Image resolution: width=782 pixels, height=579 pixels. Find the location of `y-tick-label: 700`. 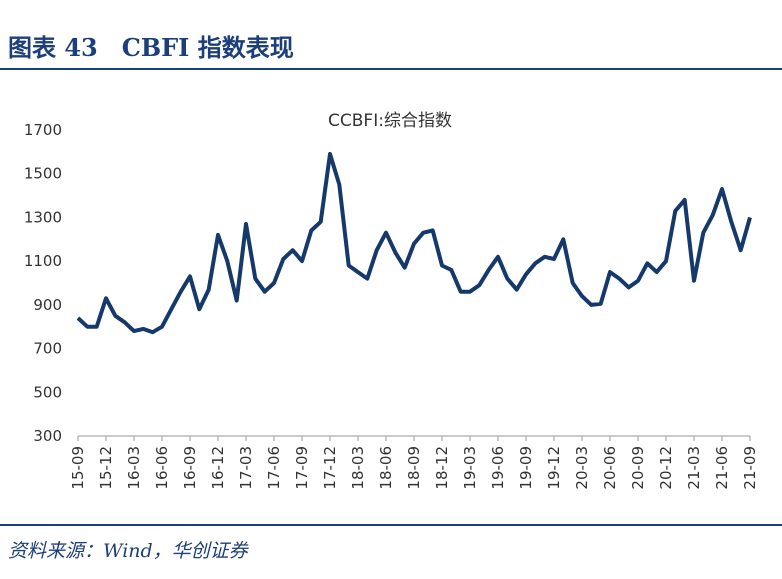

y-tick-label: 700 is located at coordinates (47, 349).